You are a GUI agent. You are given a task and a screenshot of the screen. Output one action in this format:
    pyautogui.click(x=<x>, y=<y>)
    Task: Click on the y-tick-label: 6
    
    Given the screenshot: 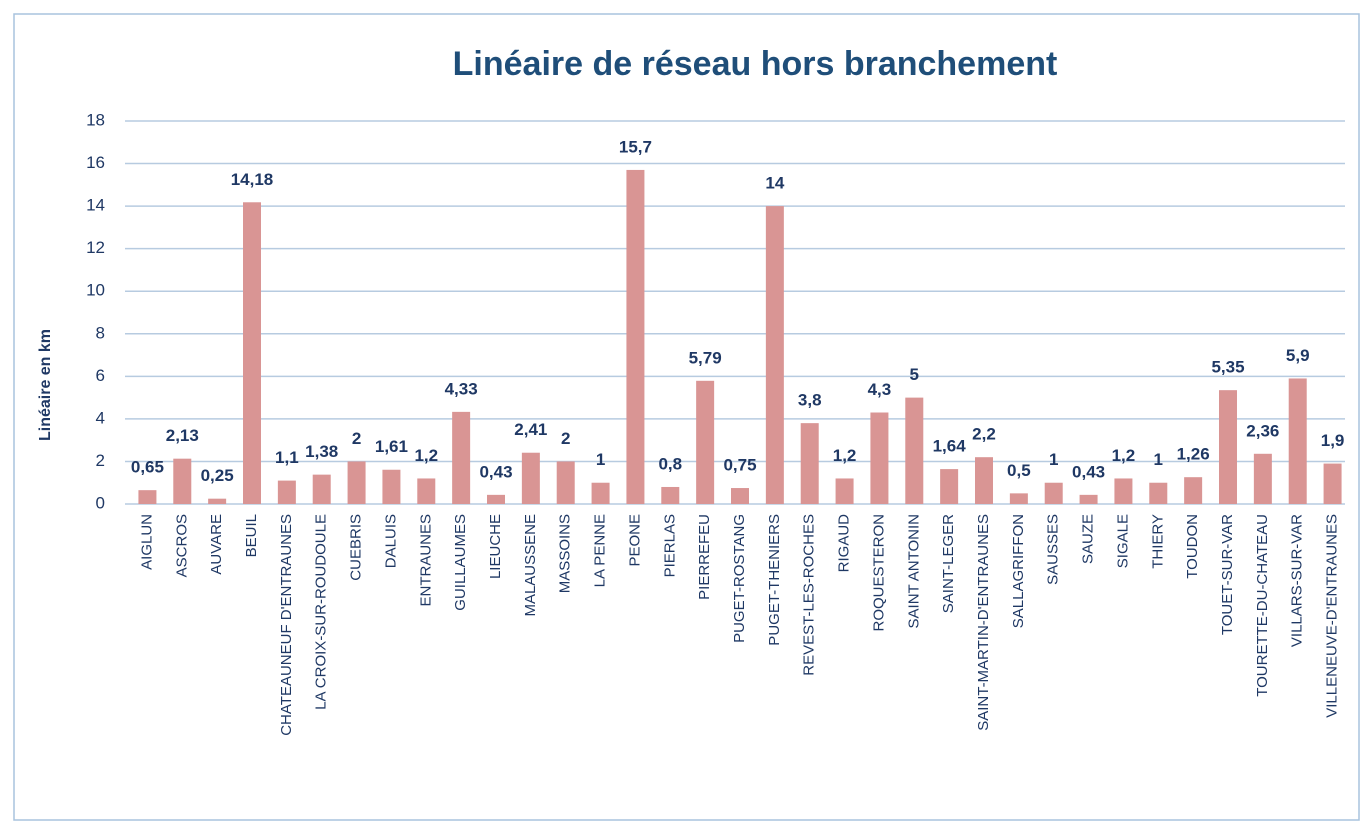 What is the action you would take?
    pyautogui.click(x=100, y=375)
    